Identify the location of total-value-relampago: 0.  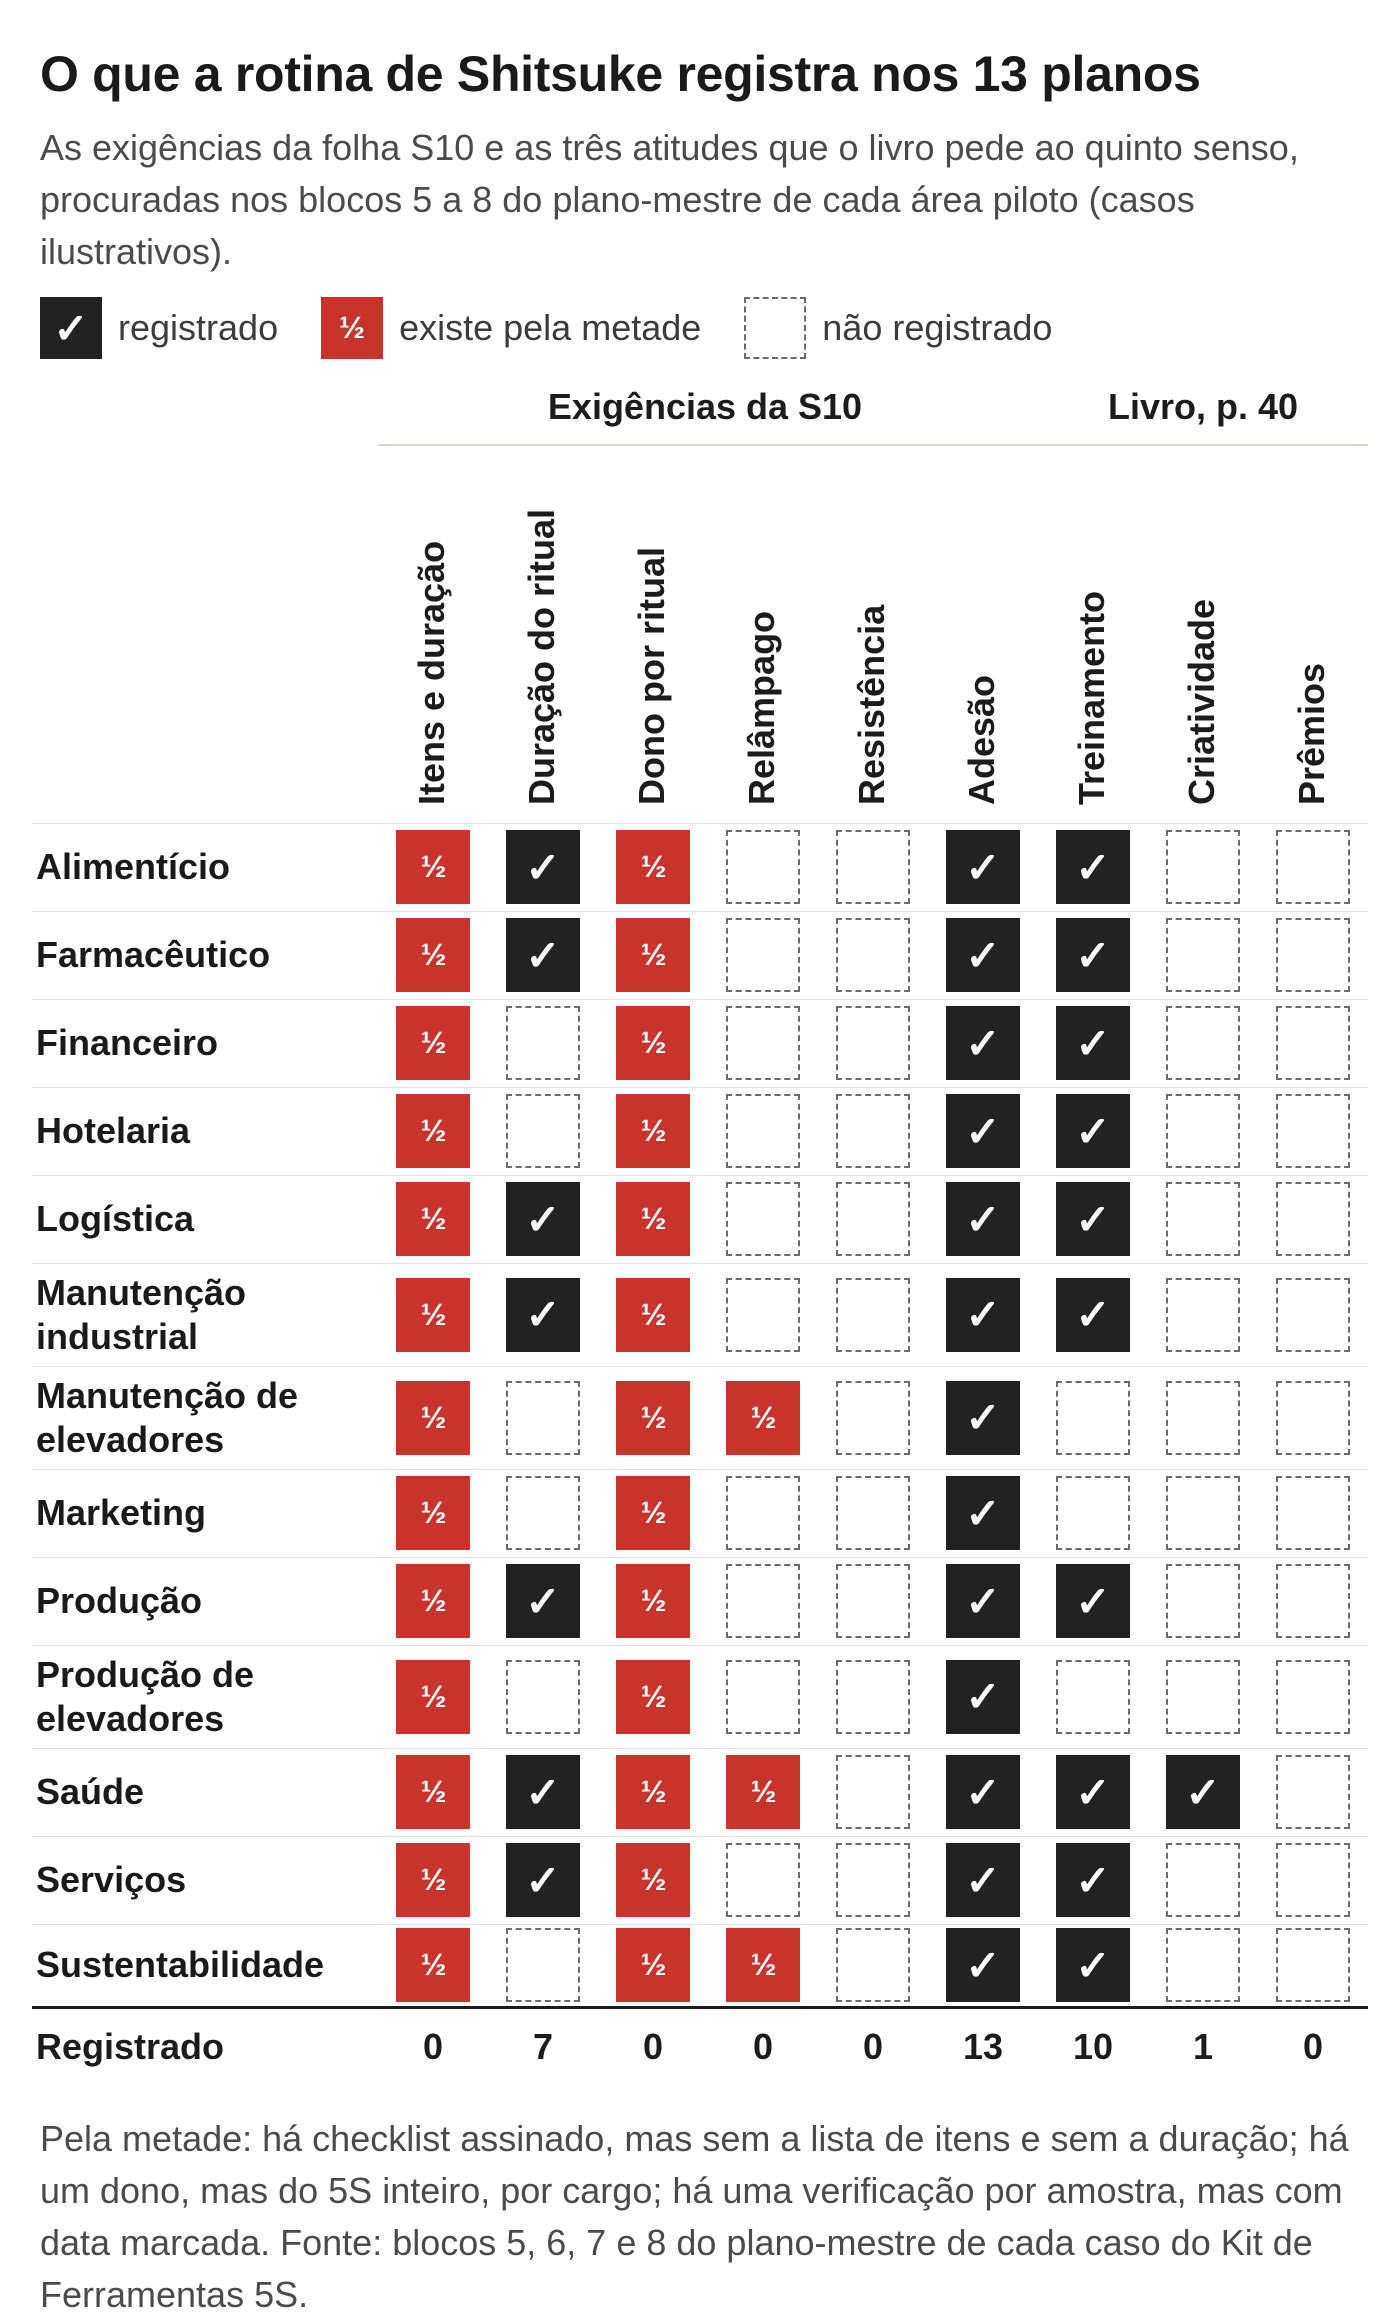
(763, 2046).